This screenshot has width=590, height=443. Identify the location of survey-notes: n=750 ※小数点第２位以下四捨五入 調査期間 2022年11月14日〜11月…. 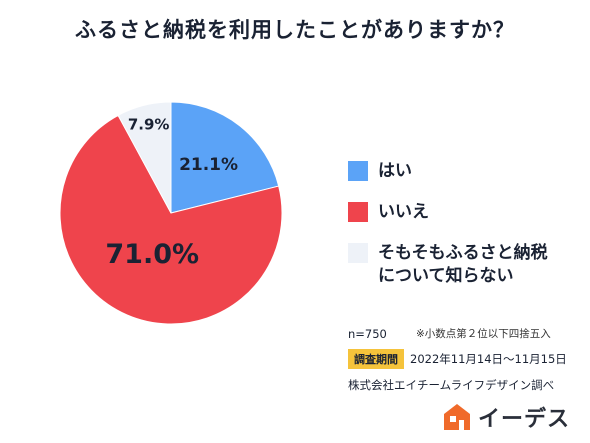
(457, 363).